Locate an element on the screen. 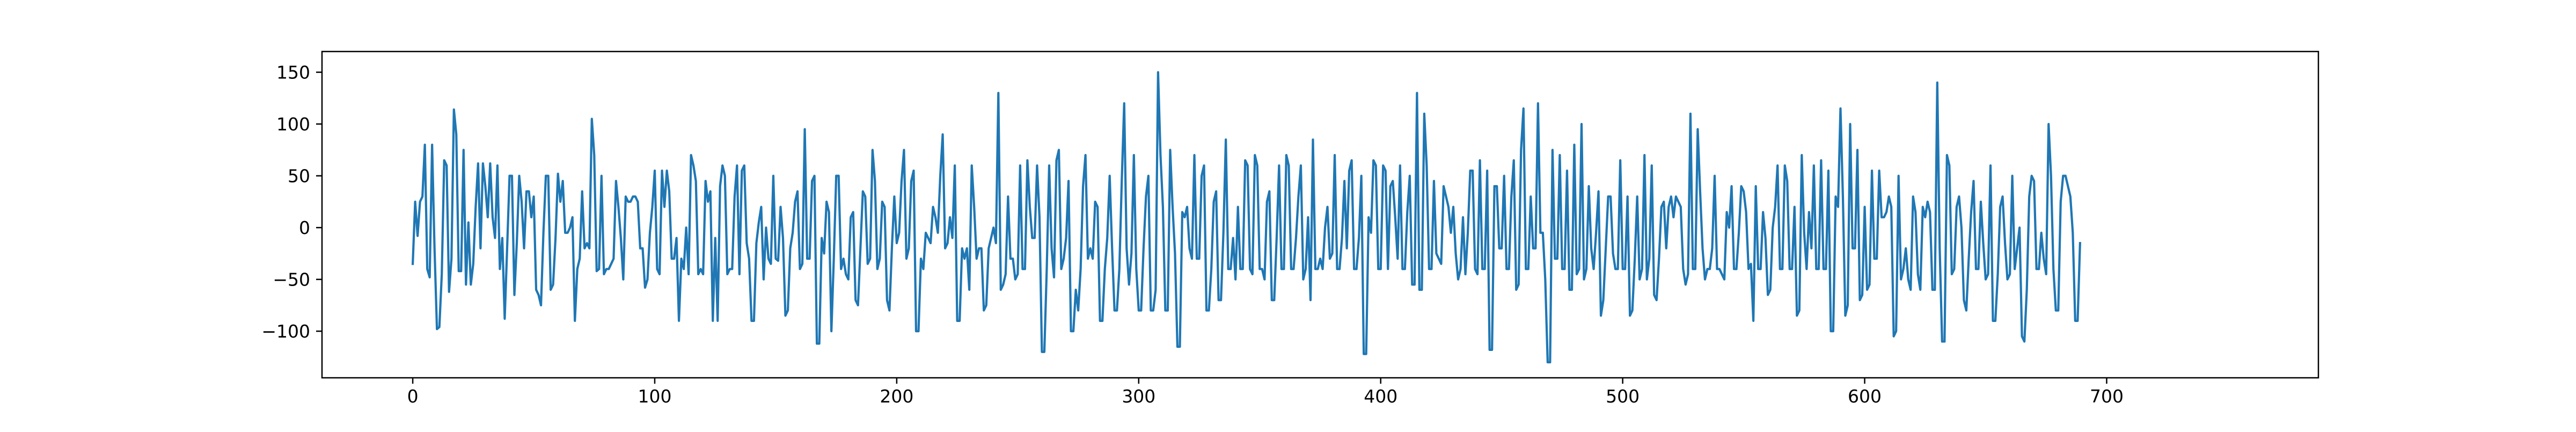 This screenshot has height=432, width=2576. x-axis: 0 100 200 300 400 500 600 700 is located at coordinates (1265, 392).